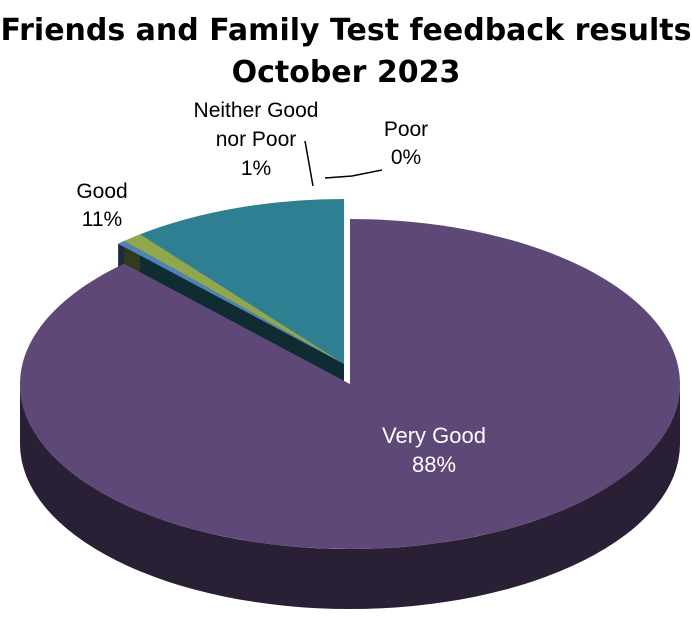 This screenshot has width=692, height=625. Describe the element at coordinates (434, 464) in the screenshot. I see `slice-percent-very-good: 88%` at that location.